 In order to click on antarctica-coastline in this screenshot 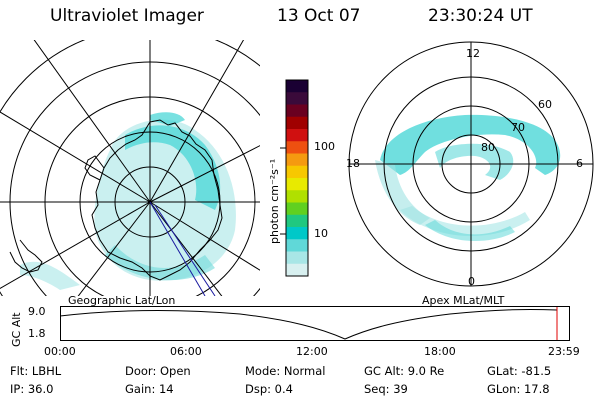, I will do `click(157, 200)`.